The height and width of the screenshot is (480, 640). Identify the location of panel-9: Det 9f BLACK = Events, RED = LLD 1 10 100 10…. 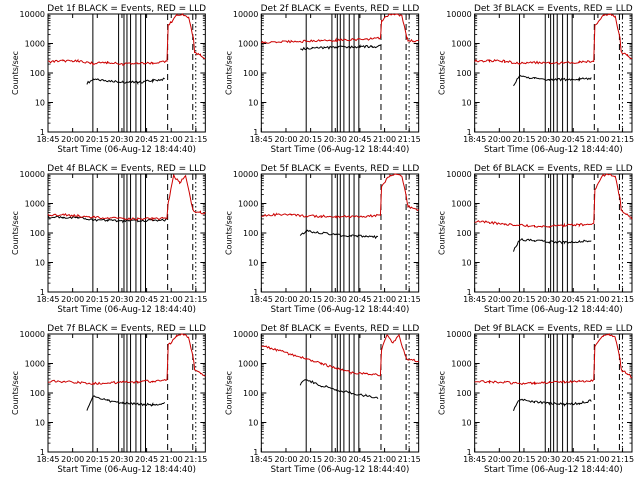
(536, 399).